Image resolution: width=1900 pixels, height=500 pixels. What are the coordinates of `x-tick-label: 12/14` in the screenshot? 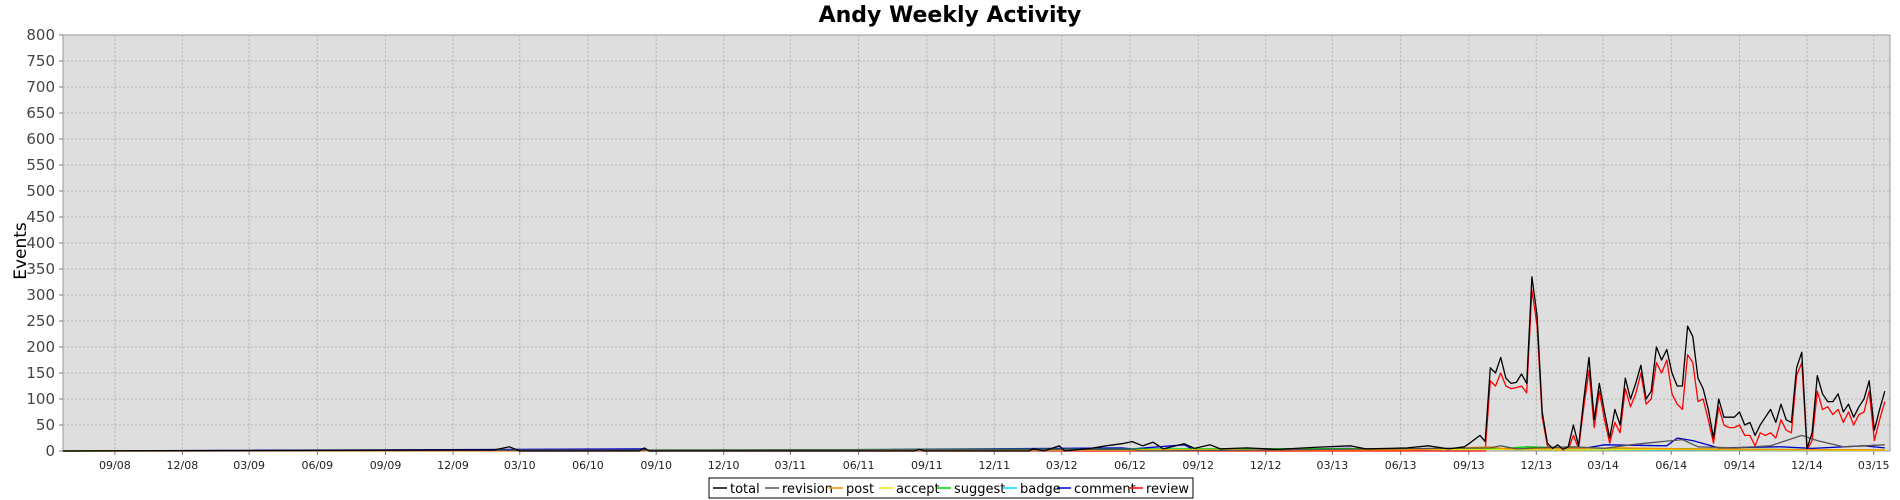 It's located at (1807, 465).